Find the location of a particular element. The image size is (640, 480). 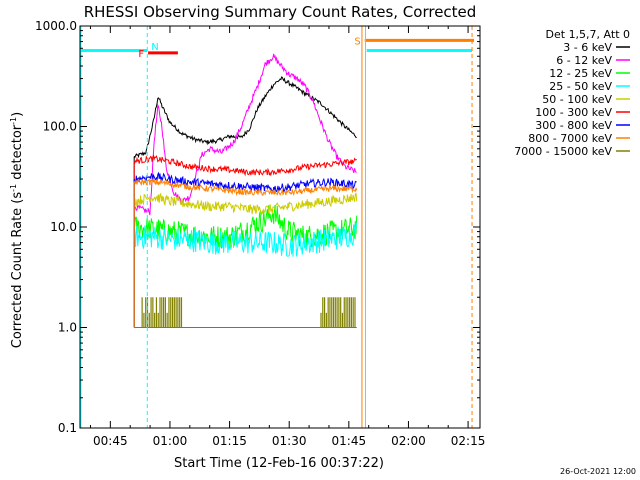

y-axis-label-part: detector is located at coordinates (17, 154).